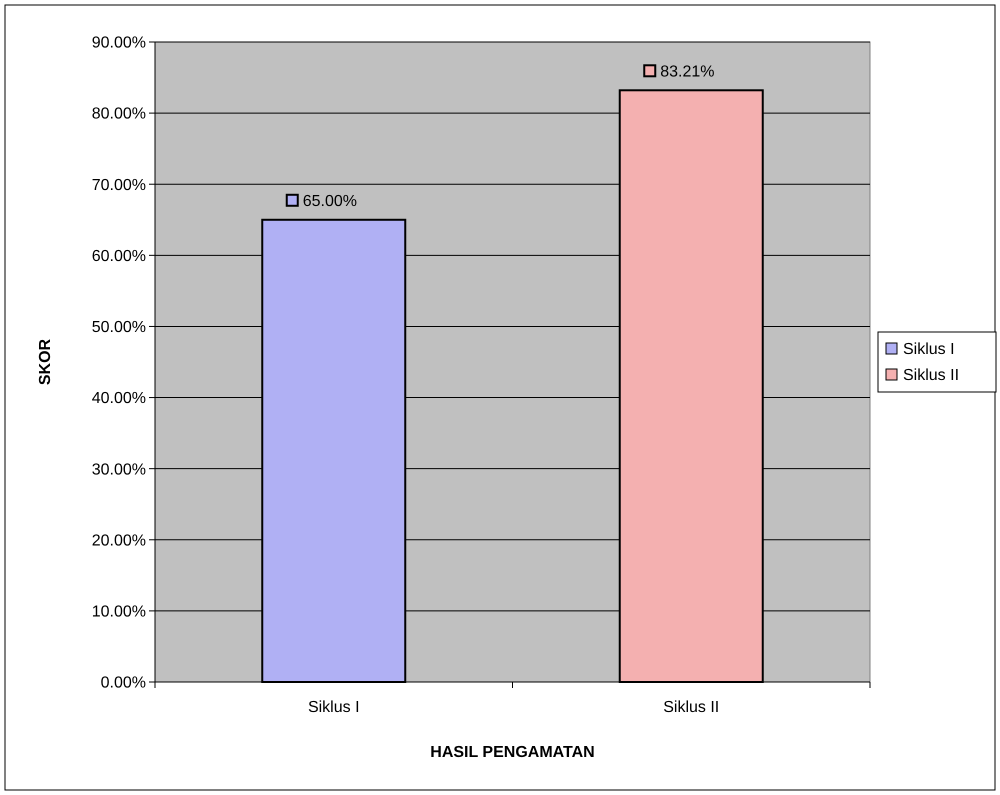 The image size is (1000, 795). I want to click on legend-label: Siklus I, so click(929, 349).